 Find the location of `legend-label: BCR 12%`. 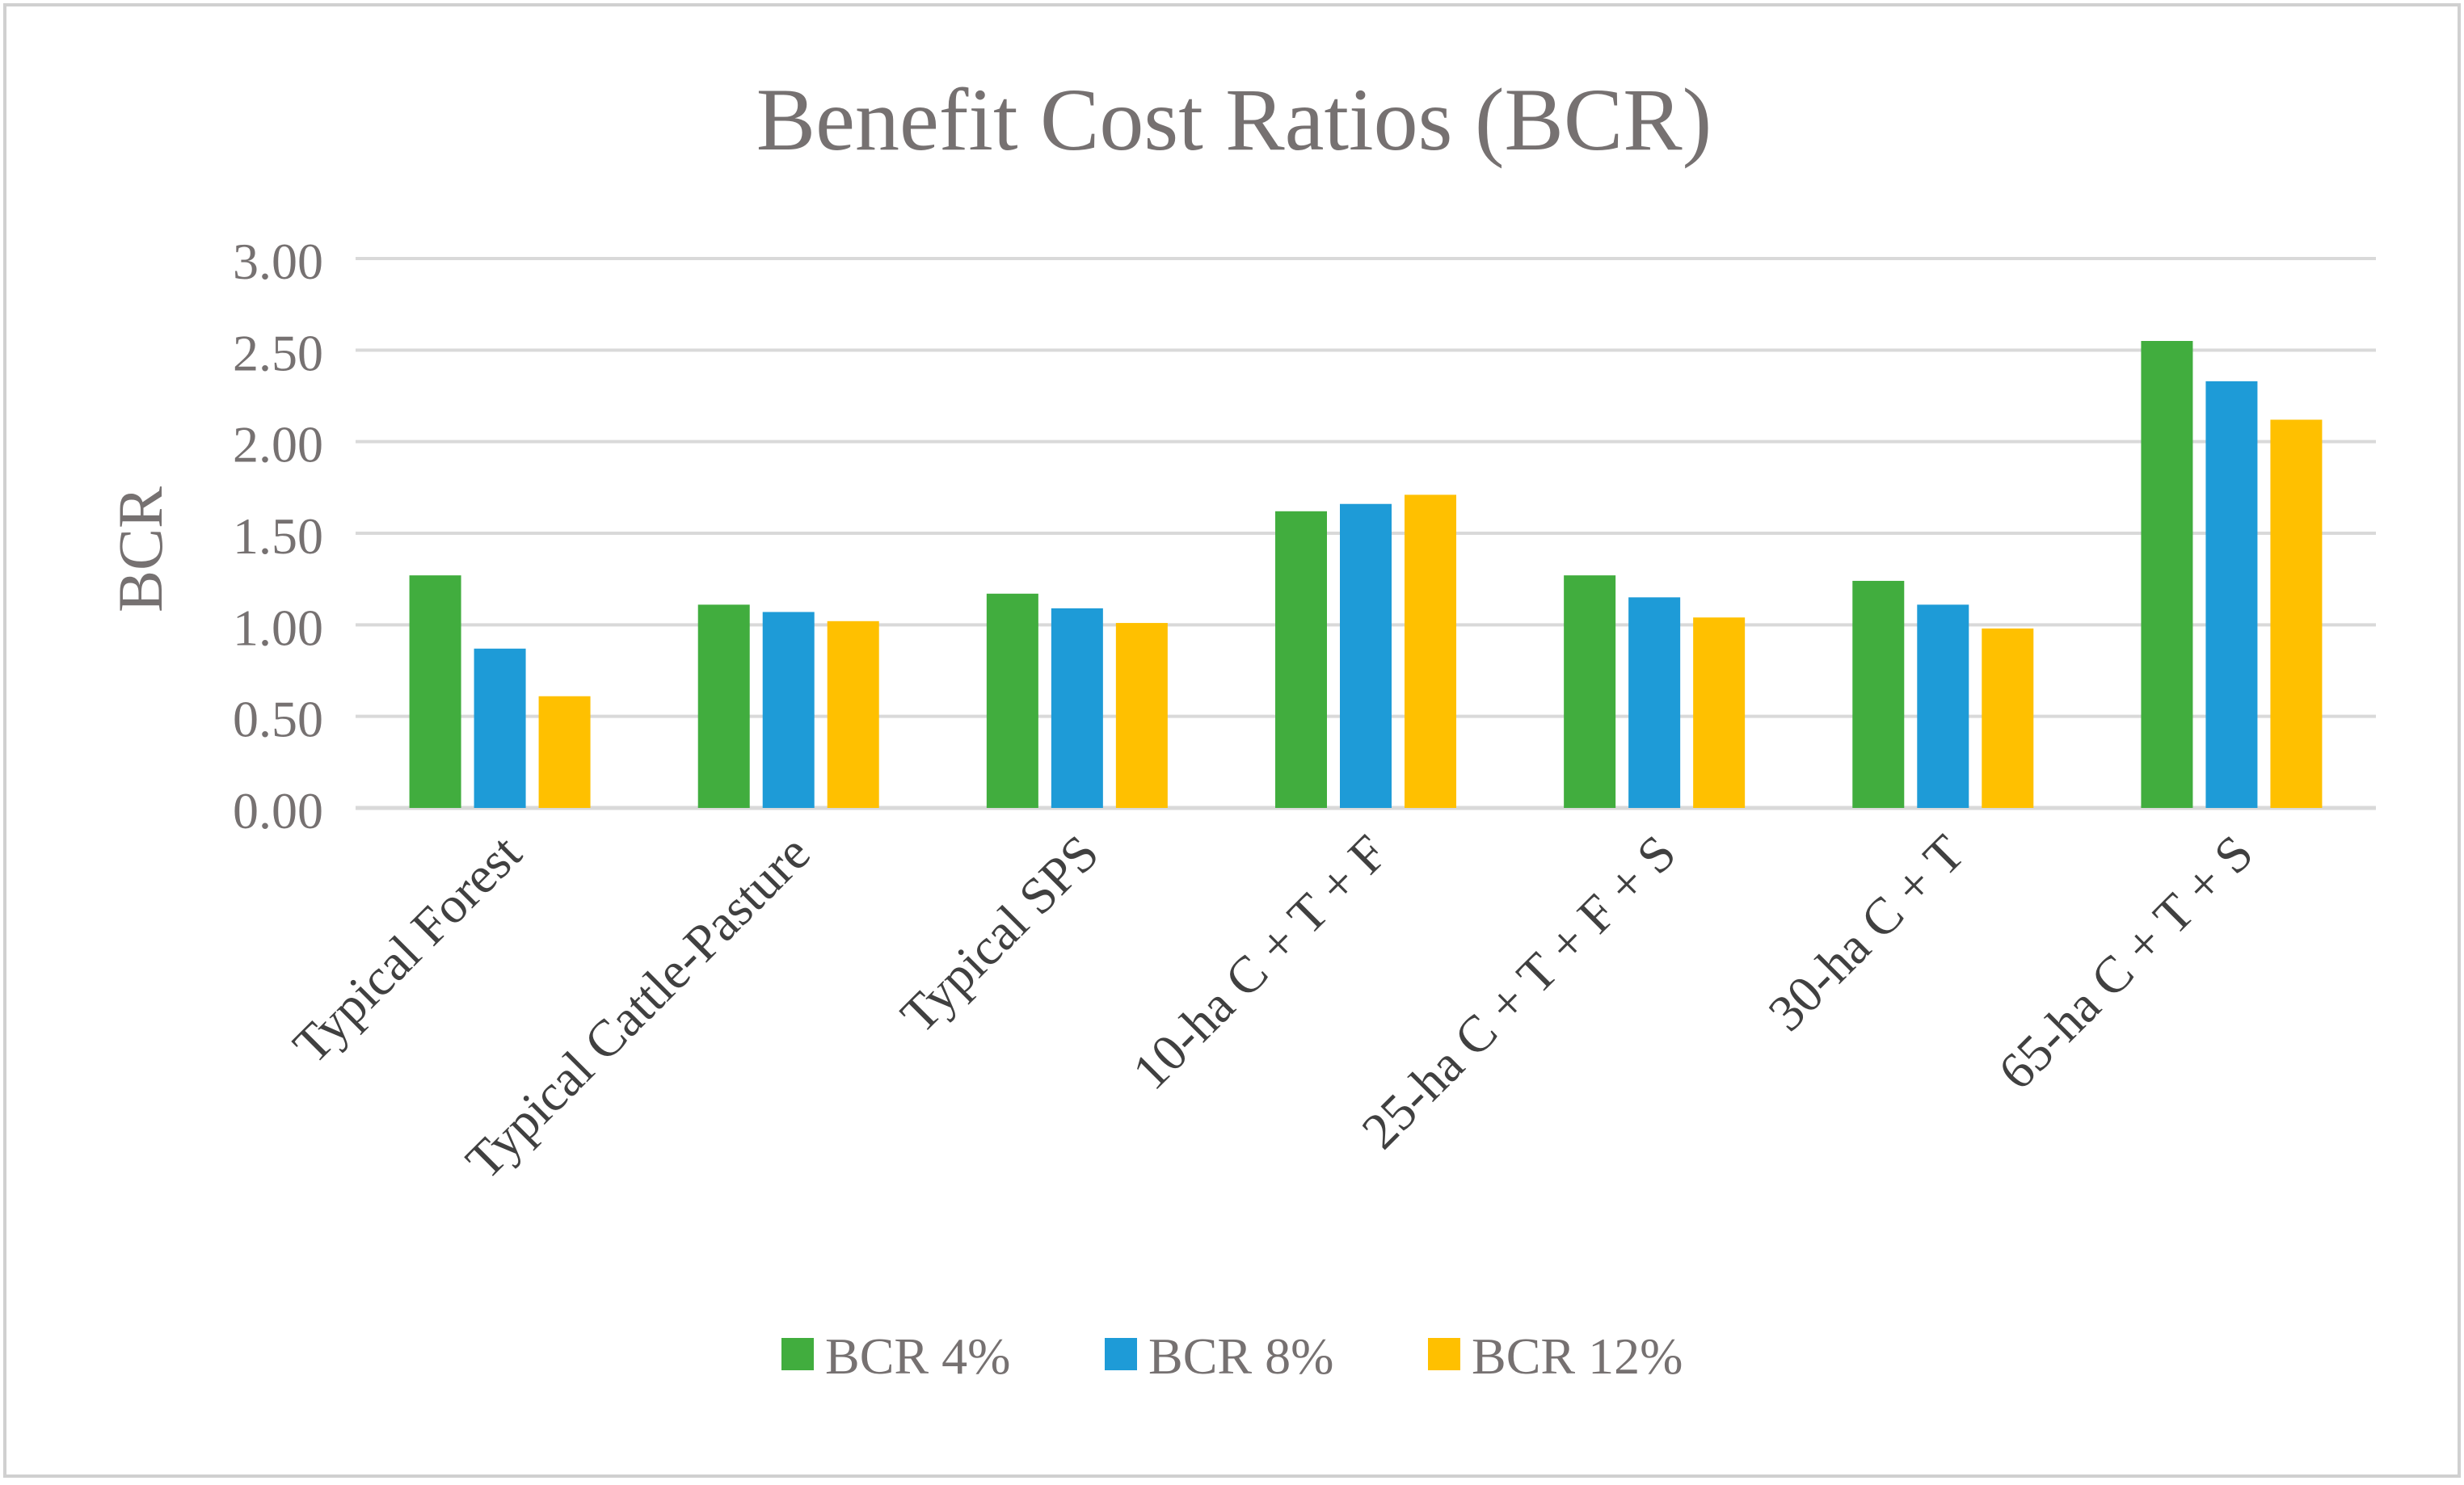

legend-label: BCR 12% is located at coordinates (1577, 1356).